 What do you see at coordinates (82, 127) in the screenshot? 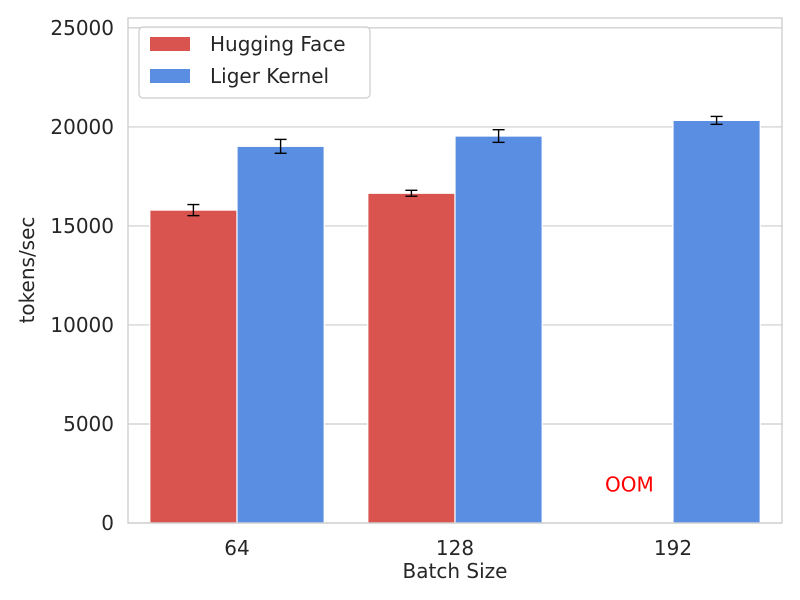
I see `y-tick-label: 20000` at bounding box center [82, 127].